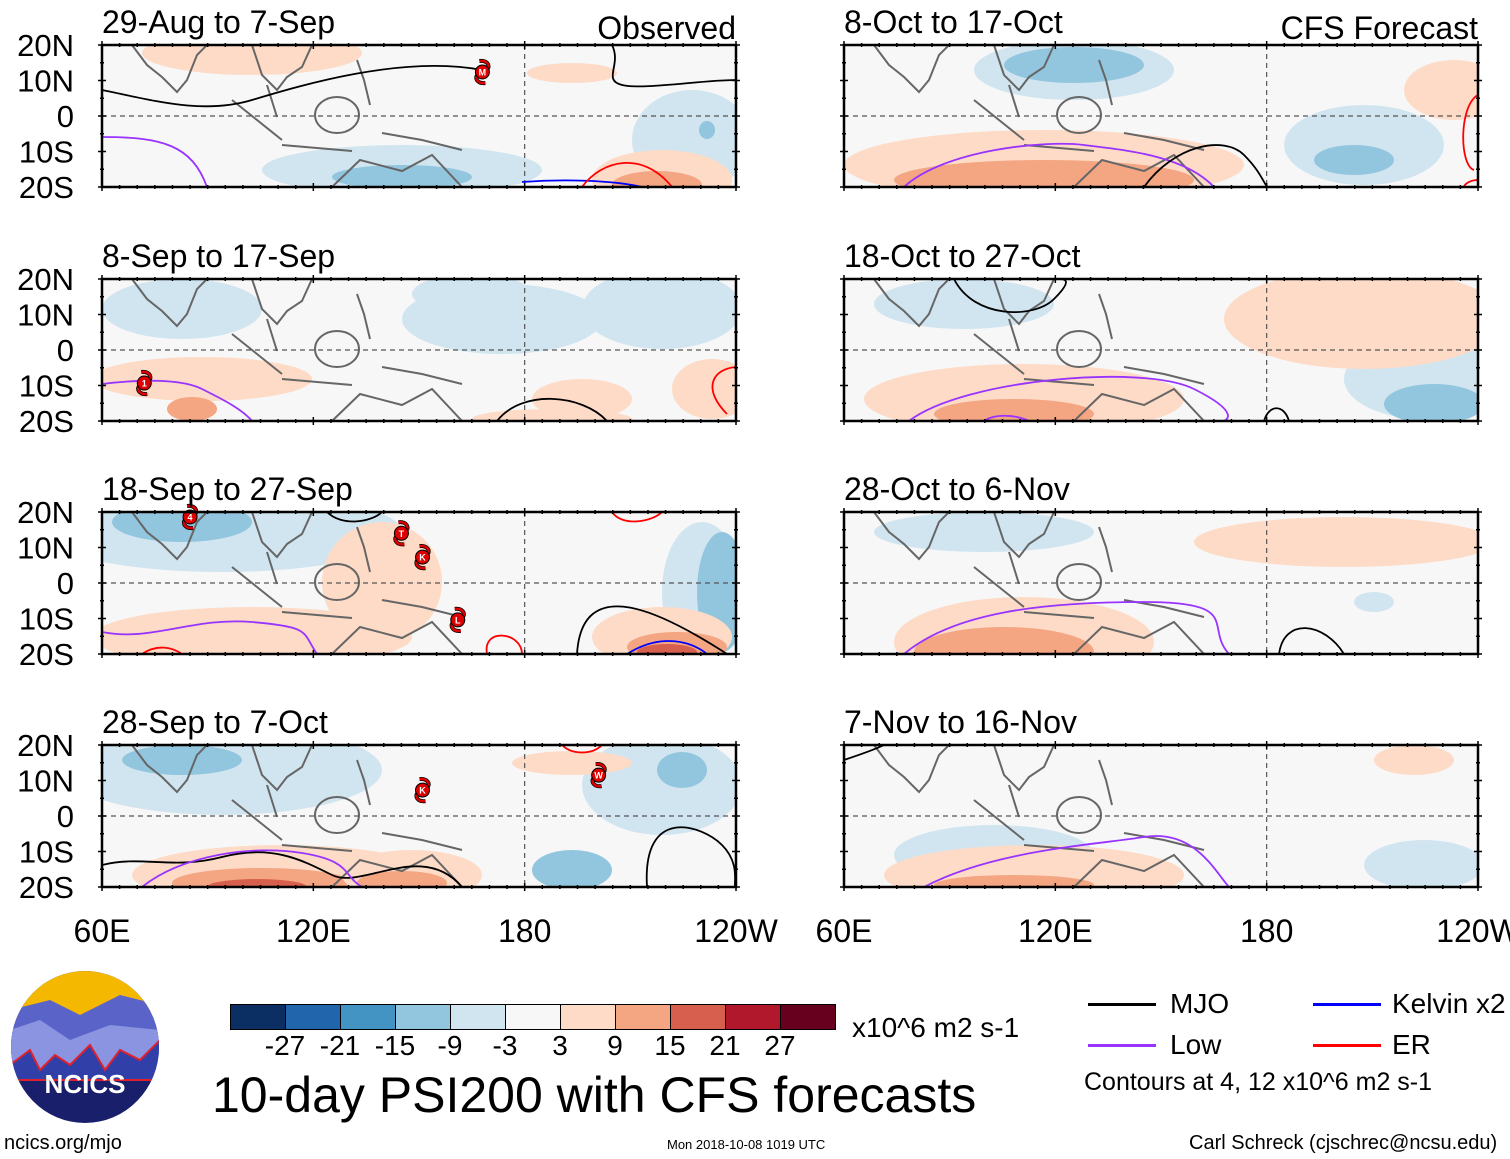 The height and width of the screenshot is (1159, 1510). I want to click on panel-tag: CFS Forecast, so click(1379, 28).